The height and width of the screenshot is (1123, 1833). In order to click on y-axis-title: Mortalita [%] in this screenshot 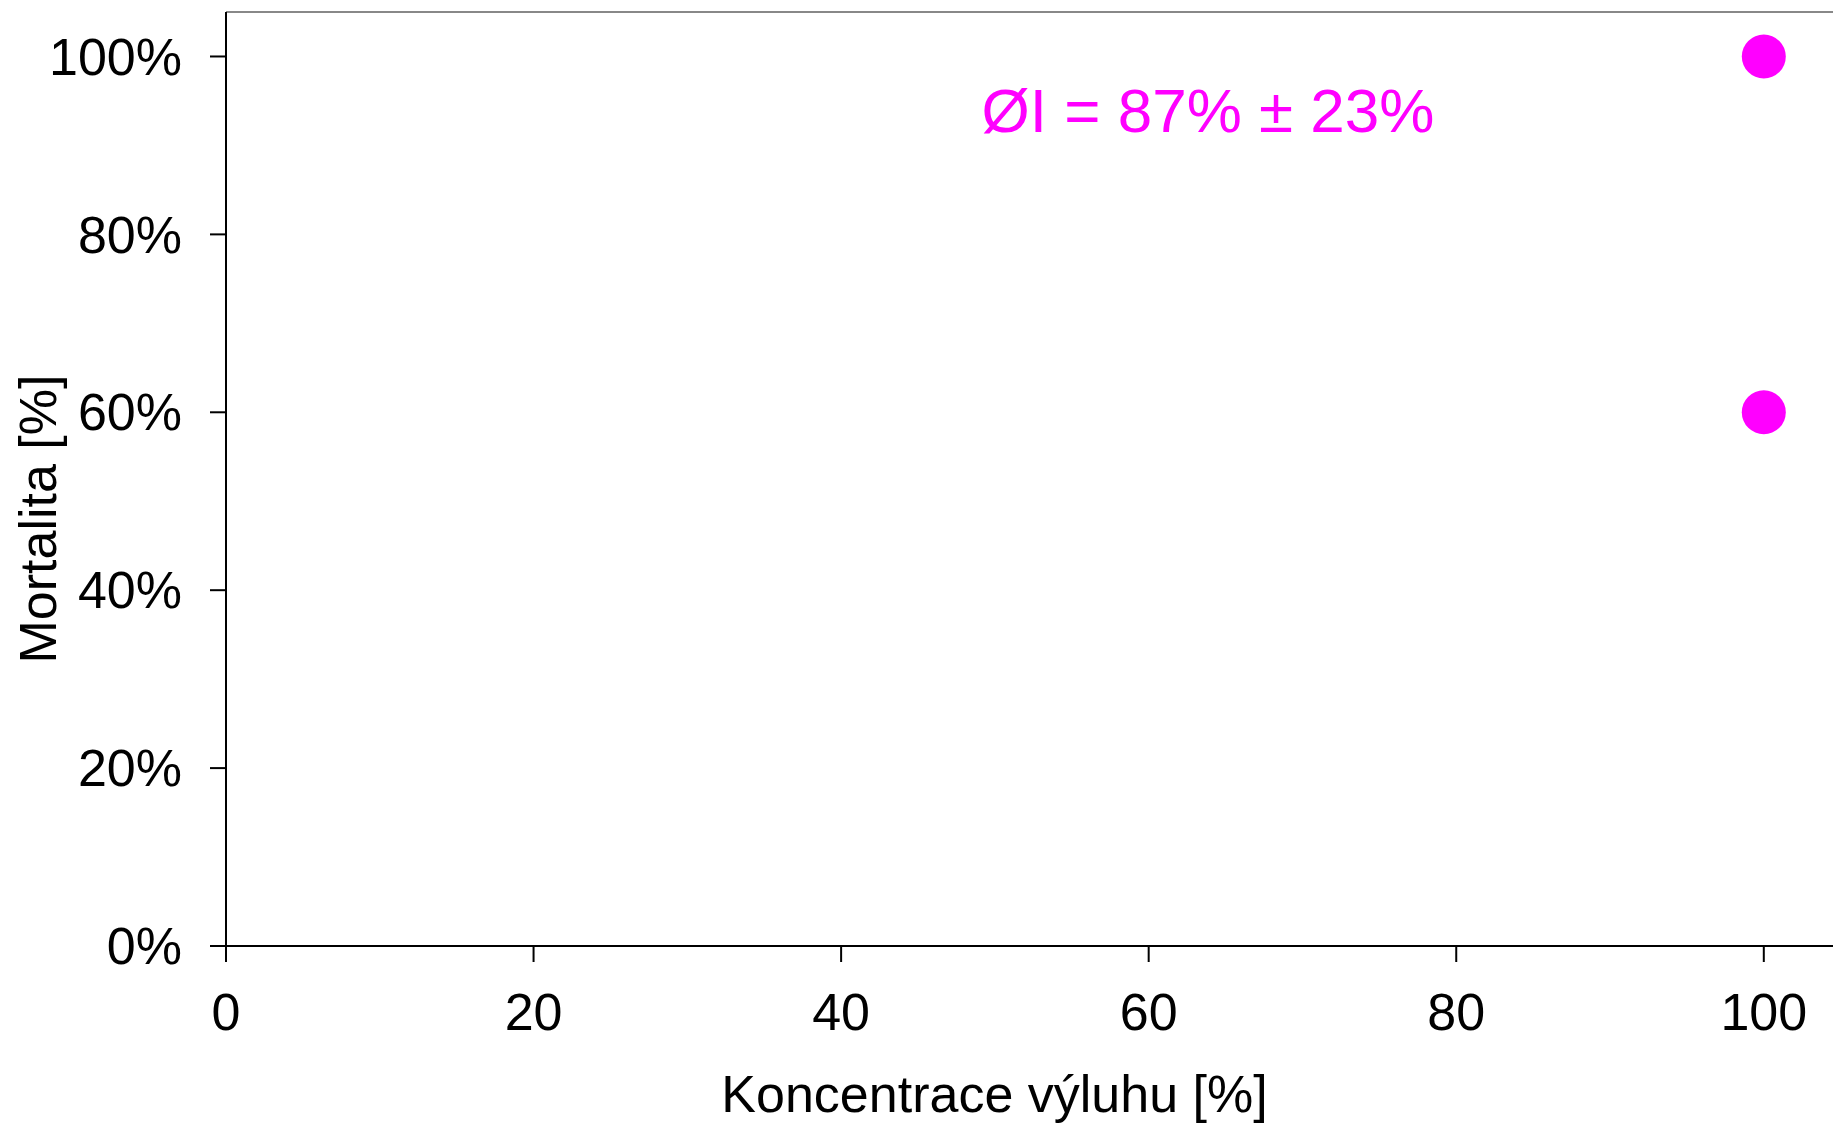, I will do `click(38, 519)`.